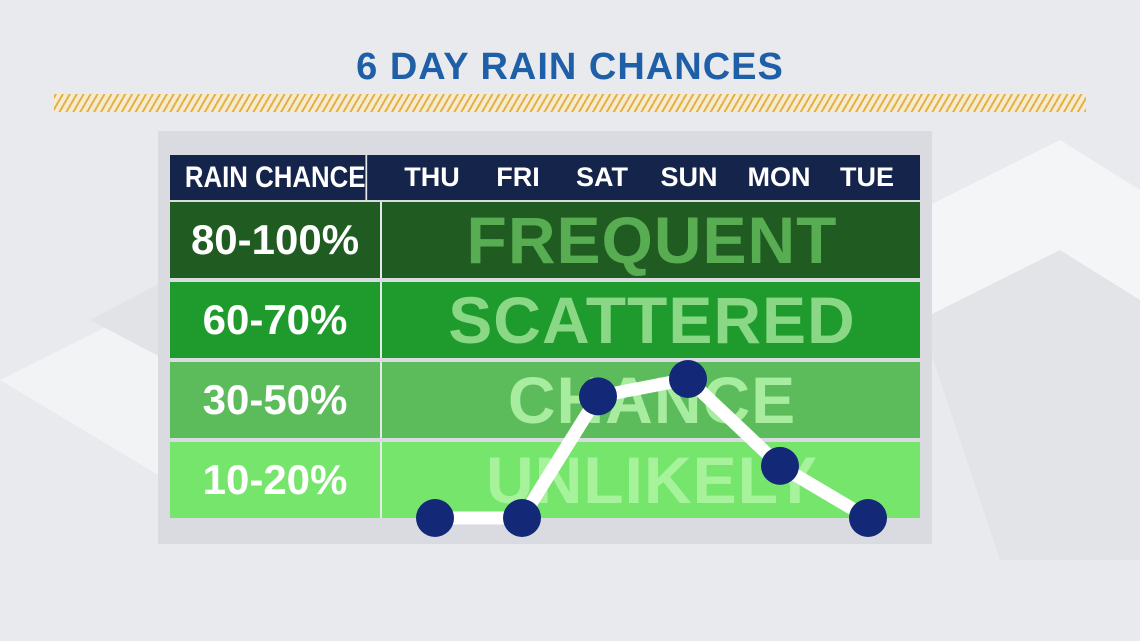  What do you see at coordinates (545, 177) in the screenshot?
I see `table-header: RAIN CHANCE THU FRI SAT SUN MON TUE` at bounding box center [545, 177].